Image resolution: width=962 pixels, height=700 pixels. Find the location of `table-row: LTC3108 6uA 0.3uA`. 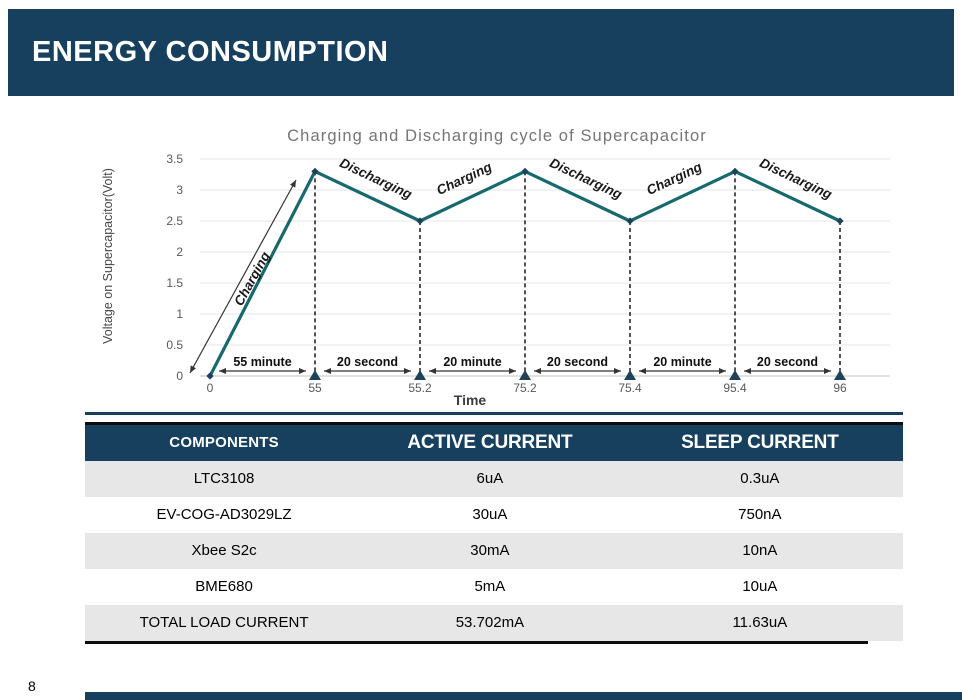

table-row: LTC3108 6uA 0.3uA is located at coordinates (494, 478).